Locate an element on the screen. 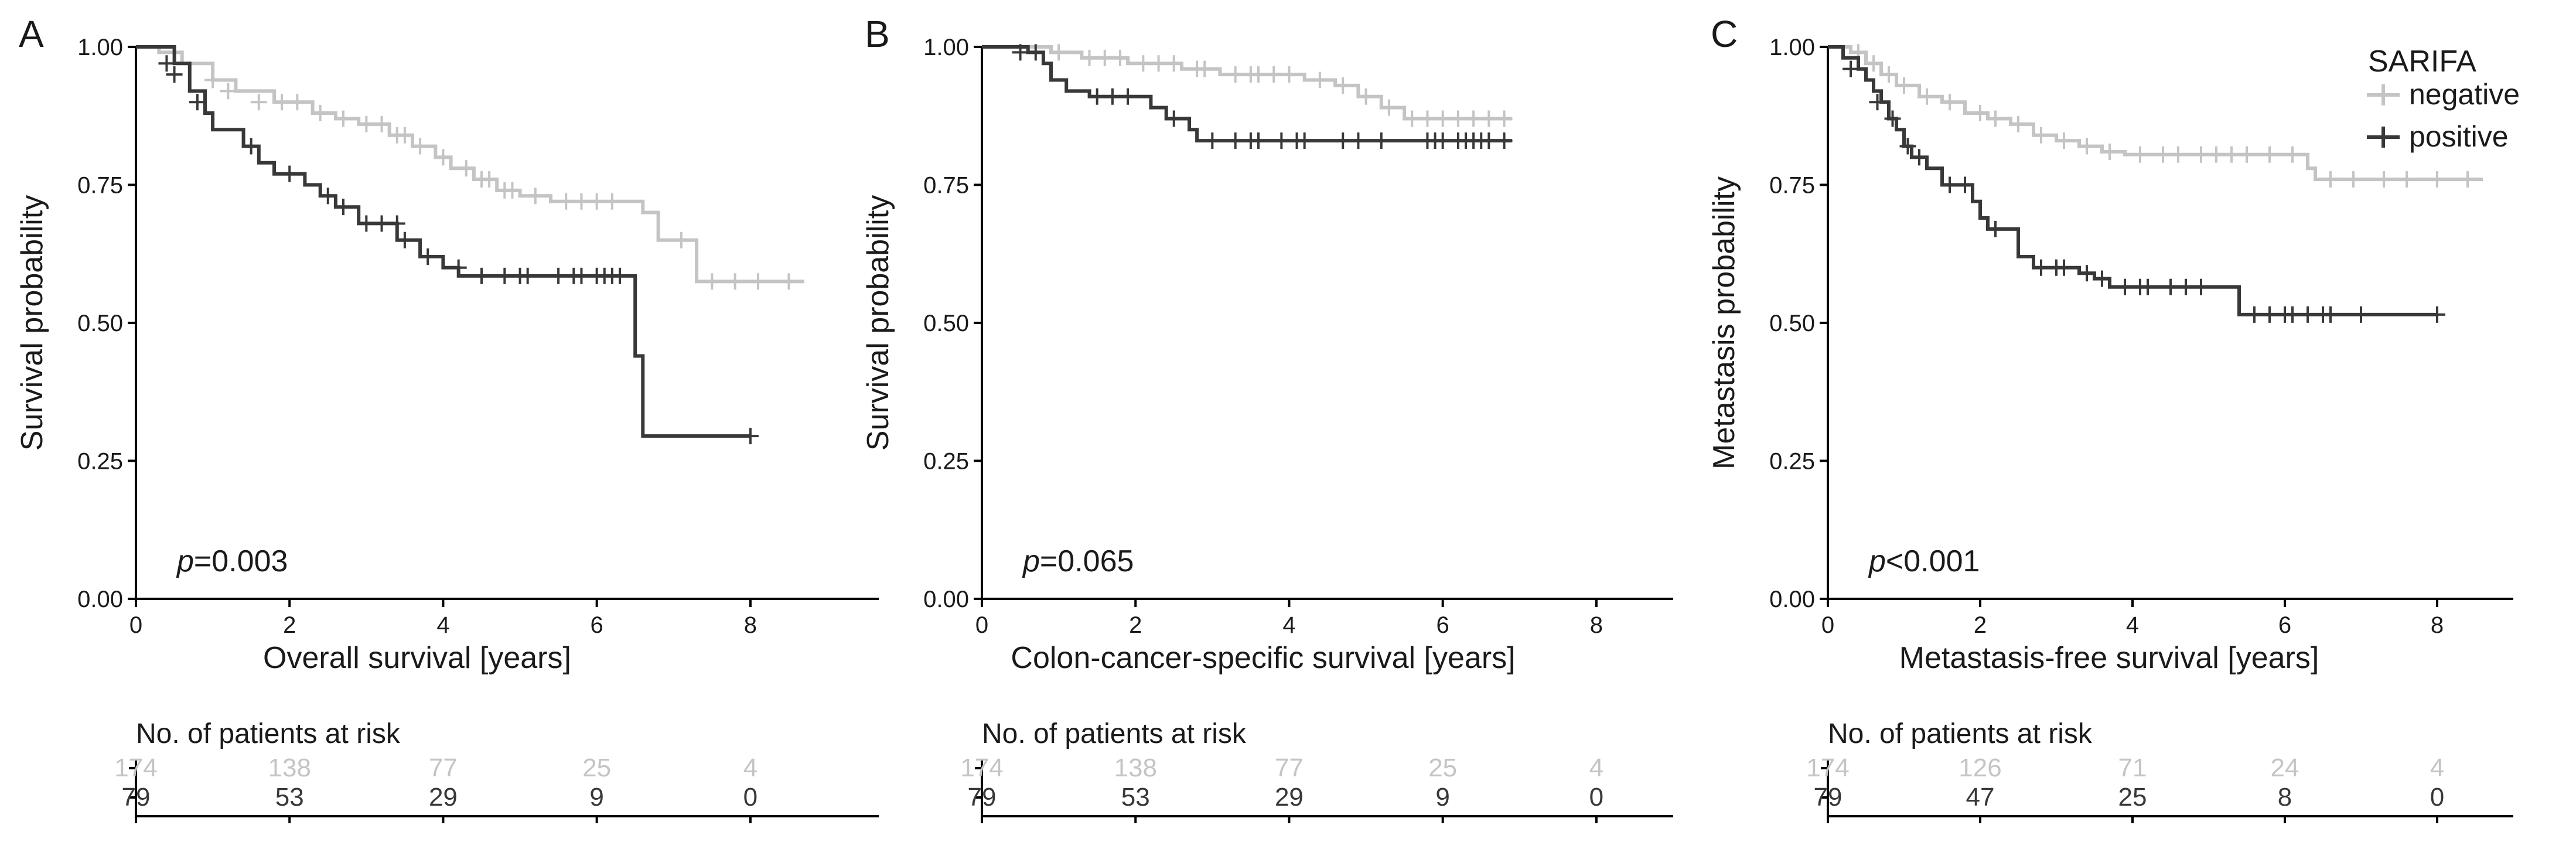 Image resolution: width=2576 pixels, height=842 pixels. p-value-annotation: p<0.001 is located at coordinates (1924, 561).